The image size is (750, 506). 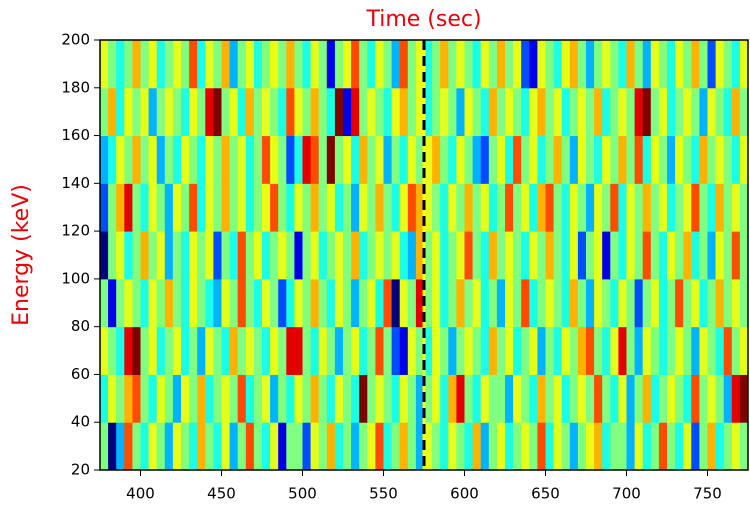 What do you see at coordinates (75, 135) in the screenshot?
I see `y-tick-label: 160` at bounding box center [75, 135].